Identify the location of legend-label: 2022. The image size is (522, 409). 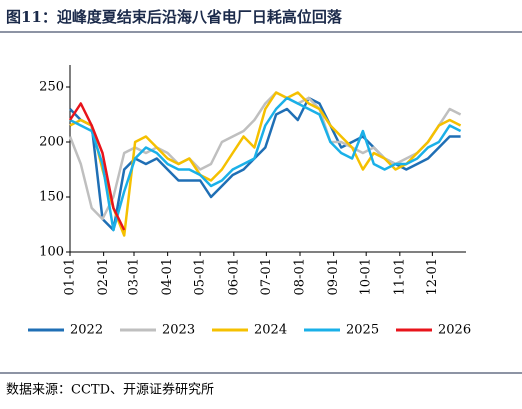
(86, 330).